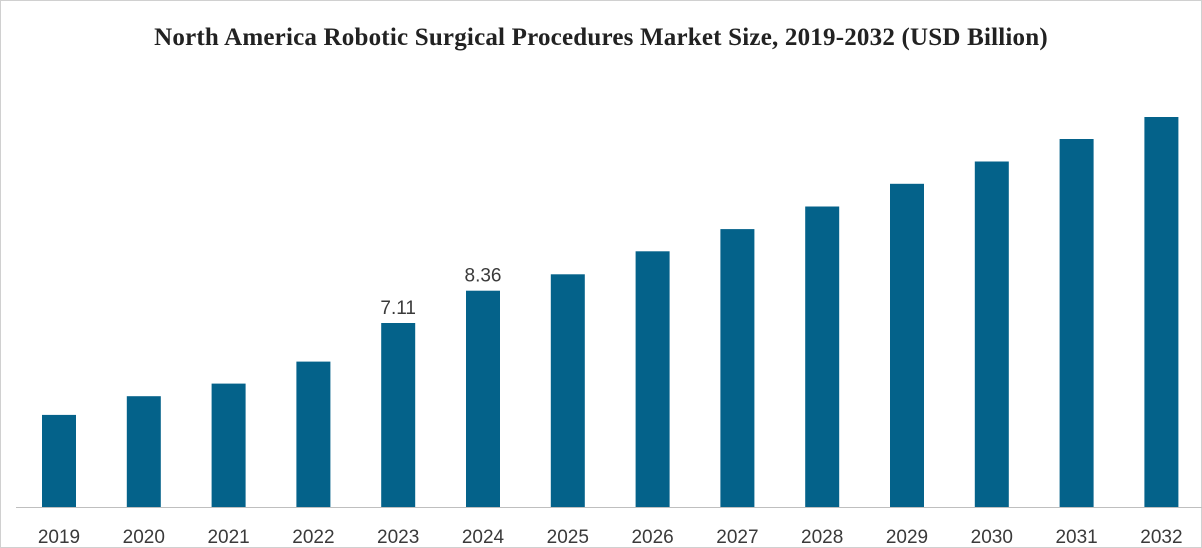 The height and width of the screenshot is (548, 1202). What do you see at coordinates (398, 308) in the screenshot?
I see `data-label-2023: 7.11` at bounding box center [398, 308].